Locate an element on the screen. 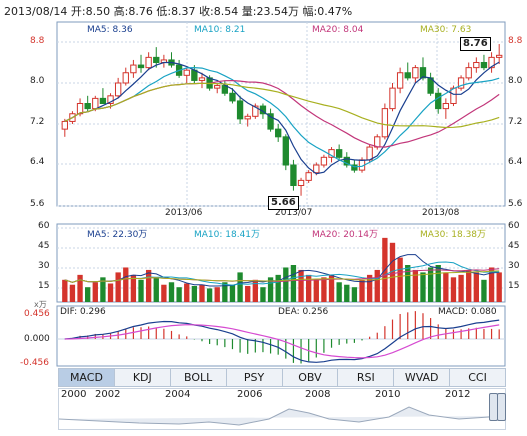 The width and height of the screenshot is (527, 436). vol-ytick-left: 15 is located at coordinates (44, 286).